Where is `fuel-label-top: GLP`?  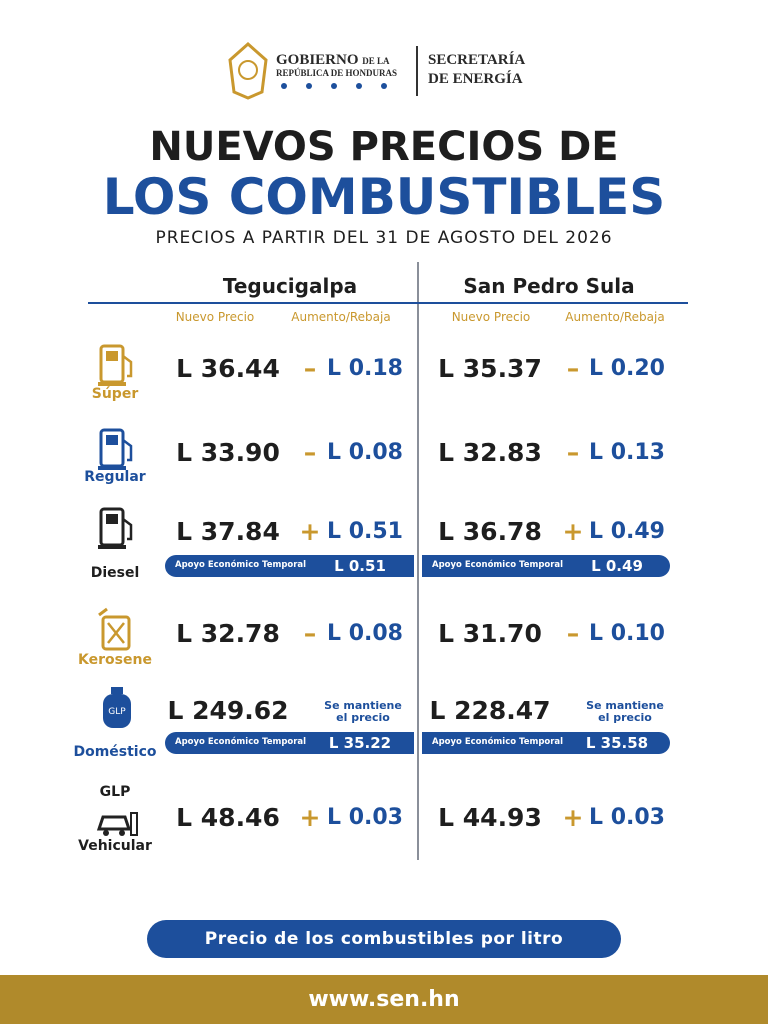
fuel-label-top: GLP is located at coordinates (115, 792).